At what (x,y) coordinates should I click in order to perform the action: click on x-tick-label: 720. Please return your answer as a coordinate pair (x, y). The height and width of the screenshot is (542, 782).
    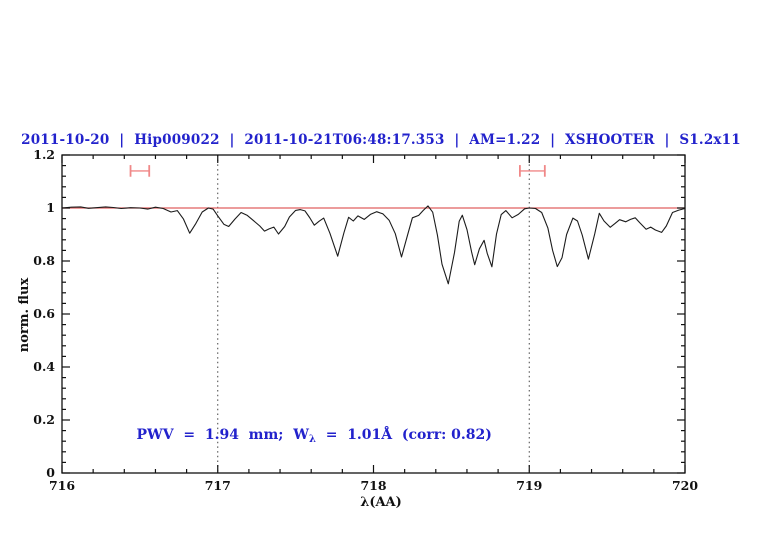
    Looking at the image, I should click on (685, 485).